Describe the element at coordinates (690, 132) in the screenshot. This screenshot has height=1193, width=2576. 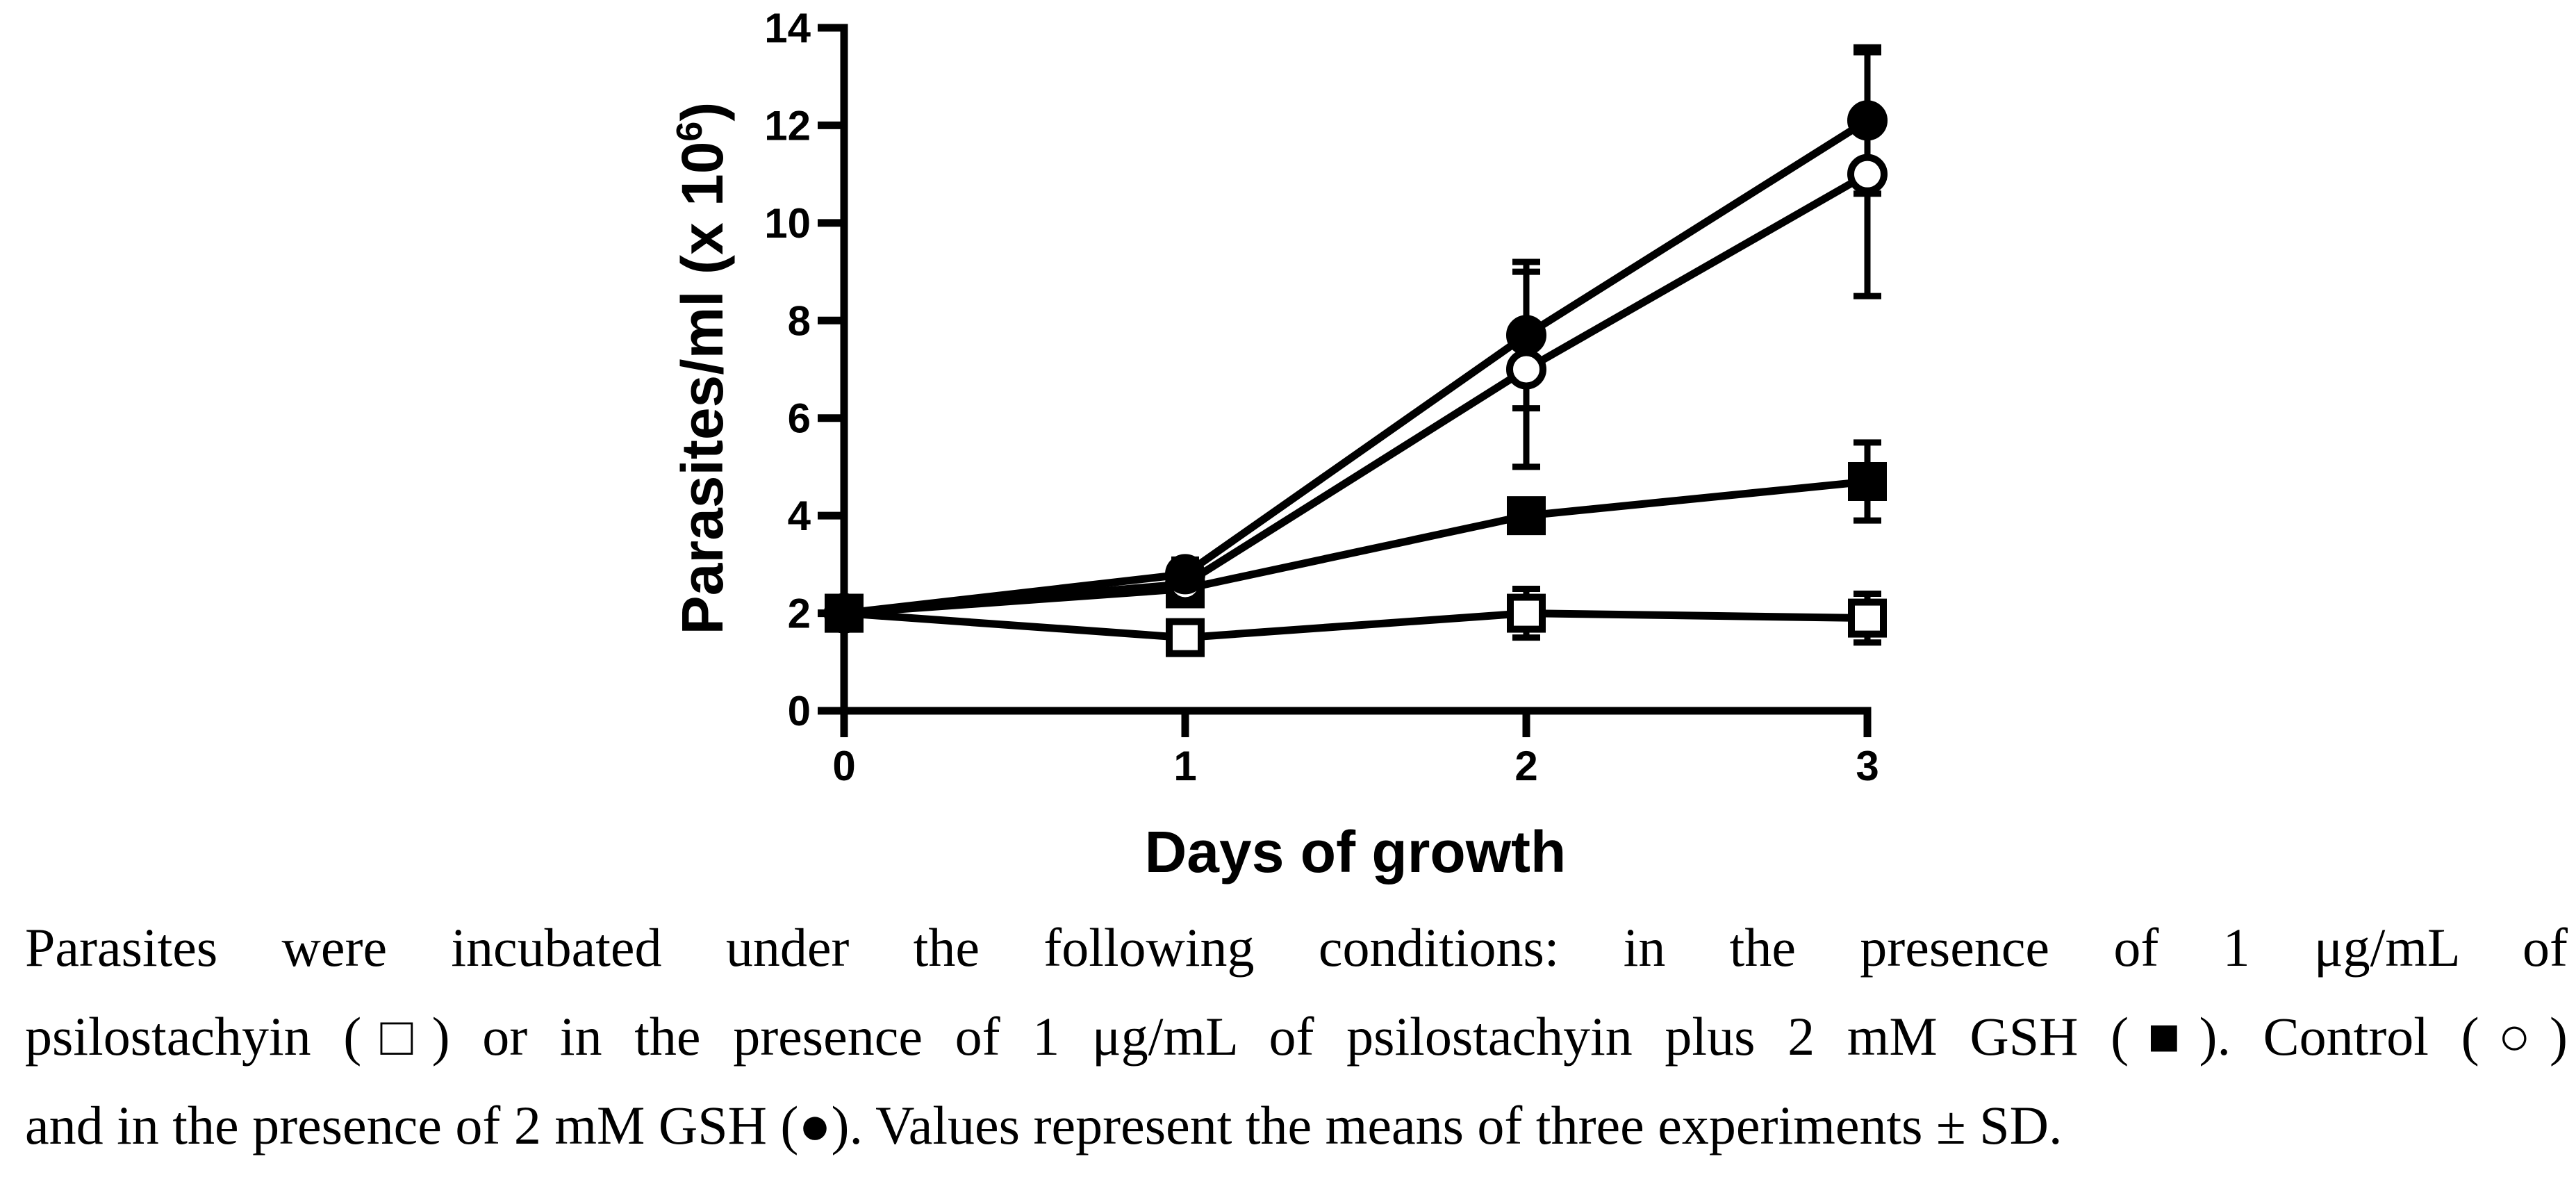
I see `y-axis-title-exponent: 6` at that location.